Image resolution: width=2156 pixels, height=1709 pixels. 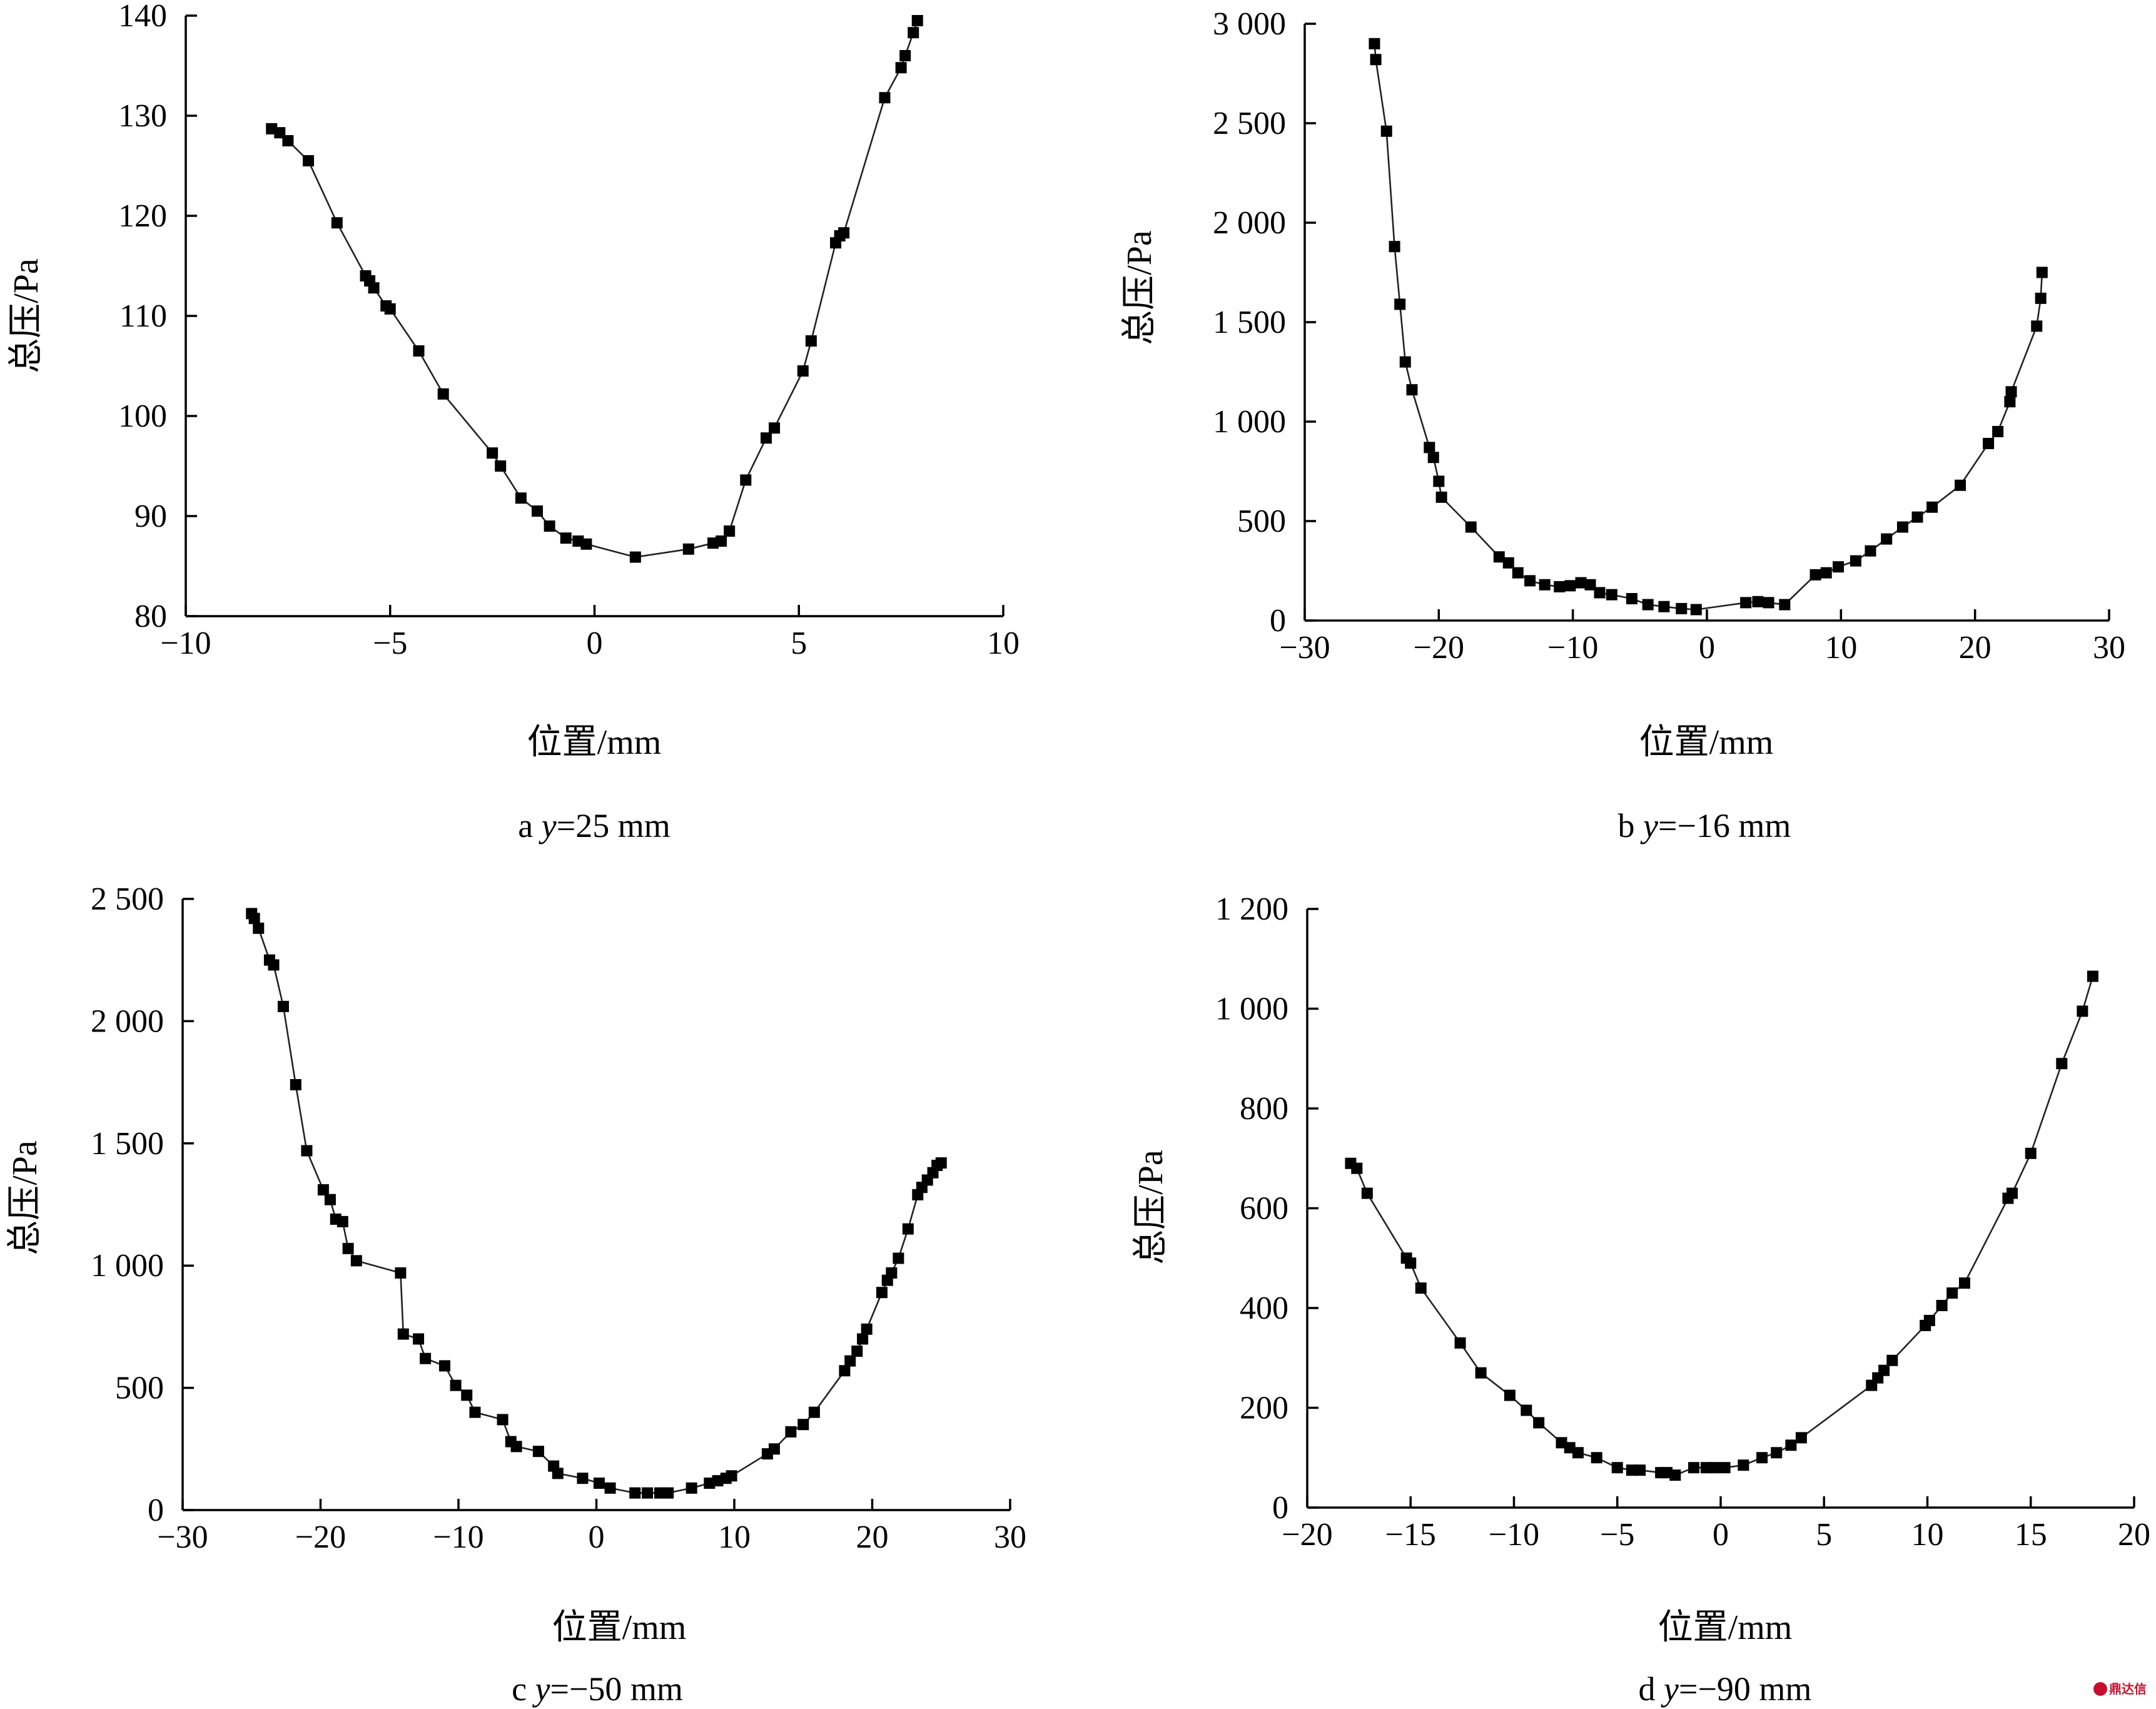 I want to click on y-tick-label: 120, so click(x=142, y=216).